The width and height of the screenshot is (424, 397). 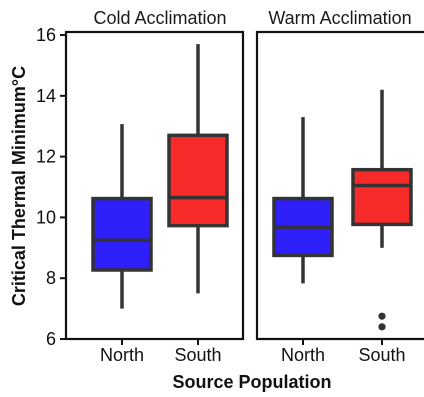 What do you see at coordinates (19, 186) in the screenshot?
I see `y-axis-title: Critical Thermal Minimum°C` at bounding box center [19, 186].